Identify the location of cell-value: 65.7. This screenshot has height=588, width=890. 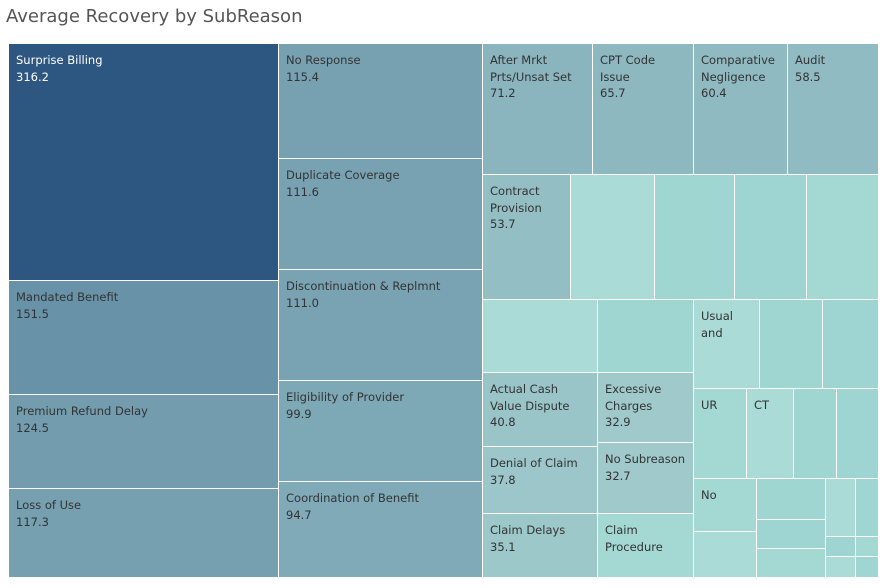
(613, 93).